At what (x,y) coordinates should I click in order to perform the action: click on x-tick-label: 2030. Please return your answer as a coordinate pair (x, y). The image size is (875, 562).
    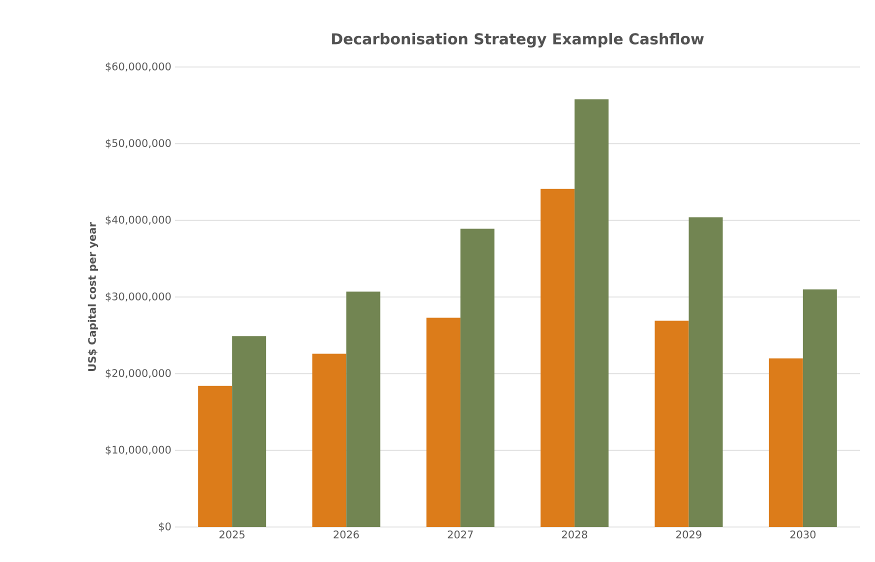
    Looking at the image, I should click on (803, 534).